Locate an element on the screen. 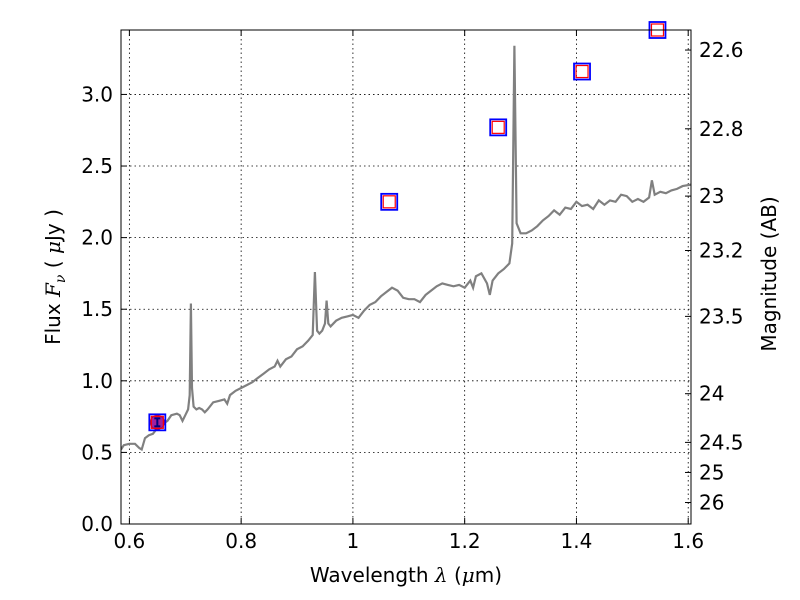 This screenshot has width=800, height=600. x-axis-label: Wavelength λ (μm) is located at coordinates (406, 575).